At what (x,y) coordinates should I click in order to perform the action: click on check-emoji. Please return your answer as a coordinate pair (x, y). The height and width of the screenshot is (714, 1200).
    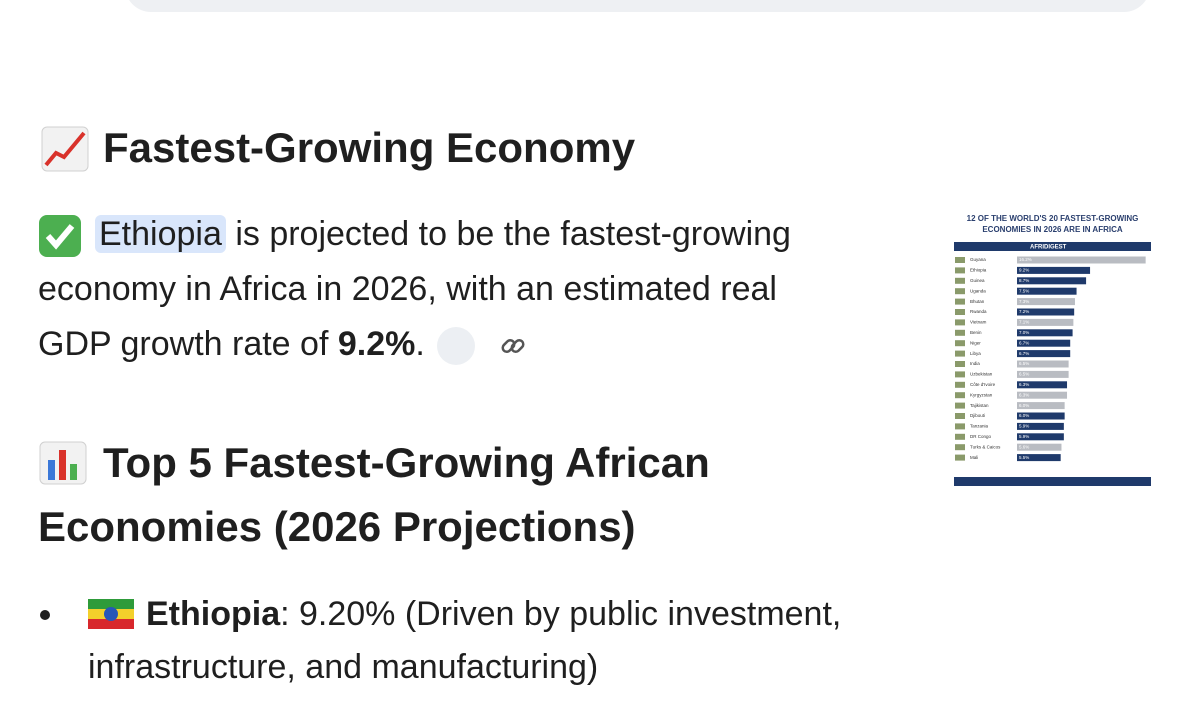
    Looking at the image, I should click on (60, 236).